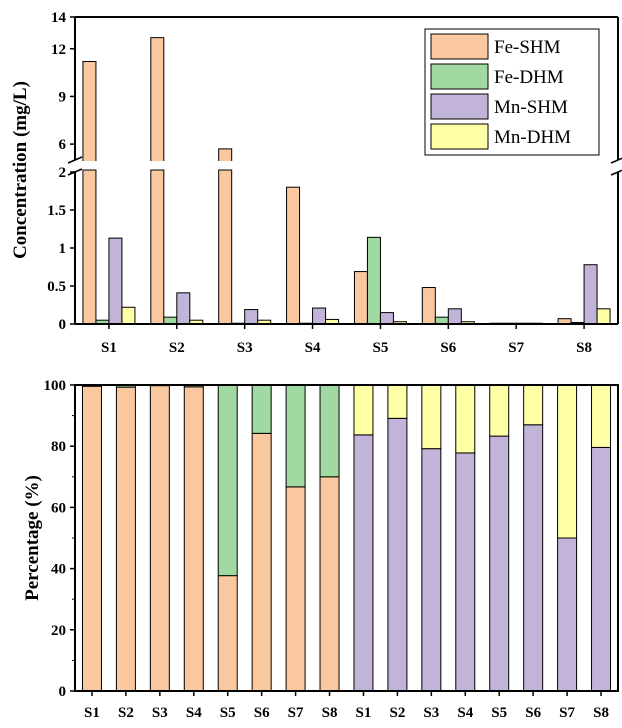 This screenshot has height=728, width=622. I want to click on y-tick-label: 1.5, so click(56, 211).